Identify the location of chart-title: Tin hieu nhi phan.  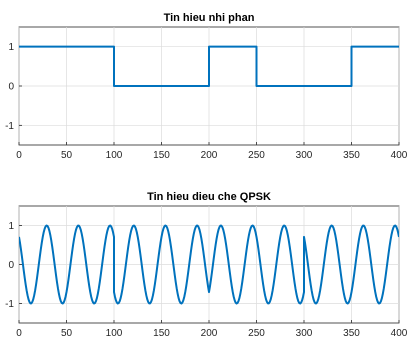
(209, 18).